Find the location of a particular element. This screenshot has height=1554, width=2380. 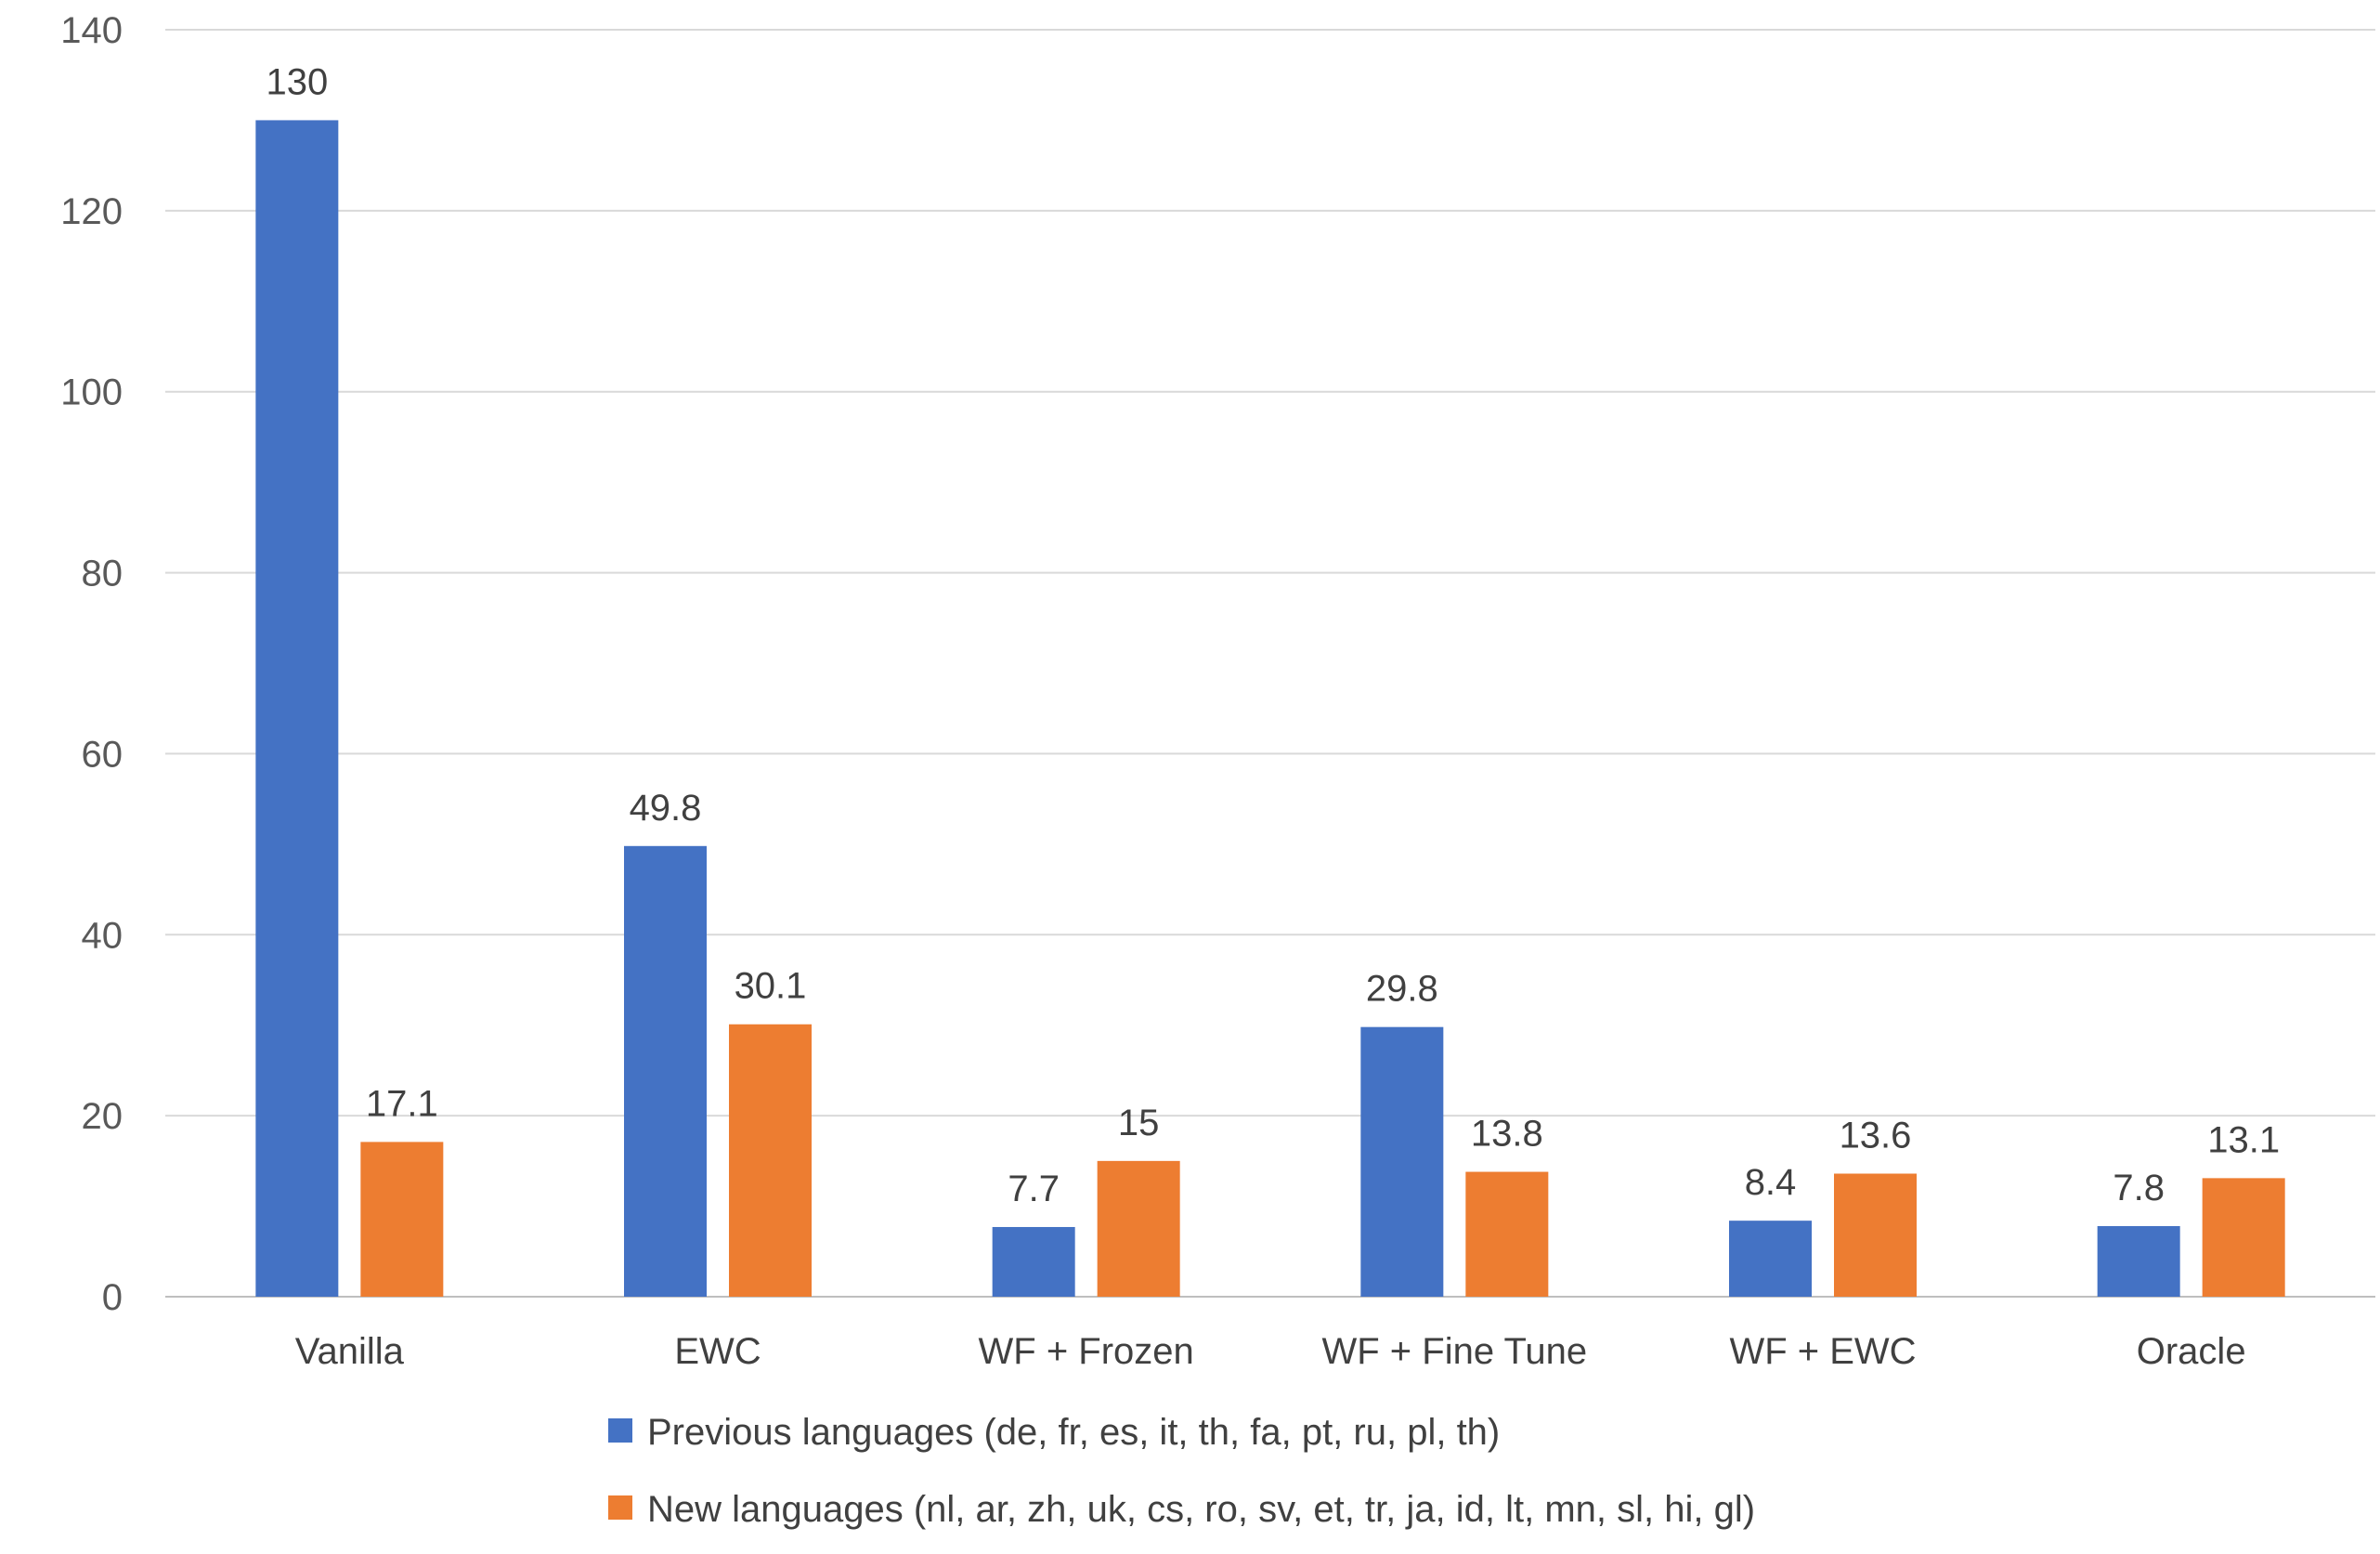

data-label: 7.7 is located at coordinates (1034, 1189).